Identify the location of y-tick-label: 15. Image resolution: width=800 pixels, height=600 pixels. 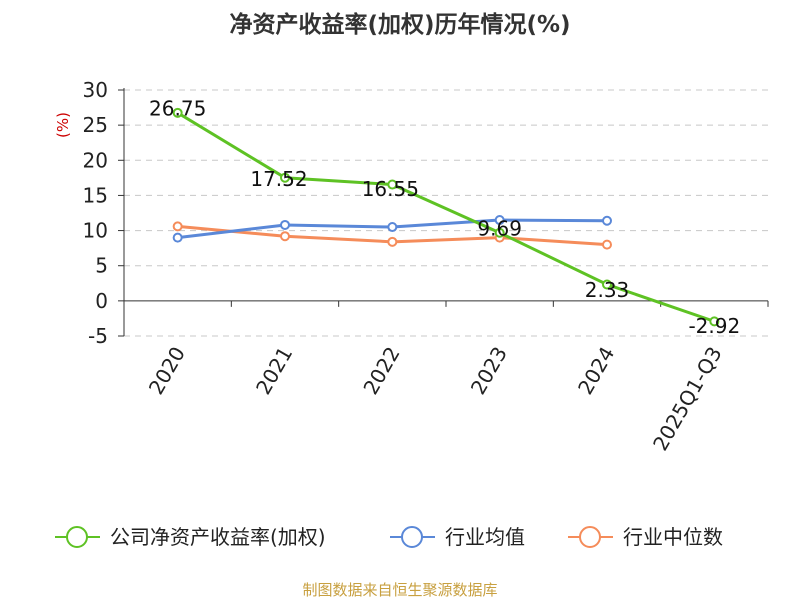
(95, 195).